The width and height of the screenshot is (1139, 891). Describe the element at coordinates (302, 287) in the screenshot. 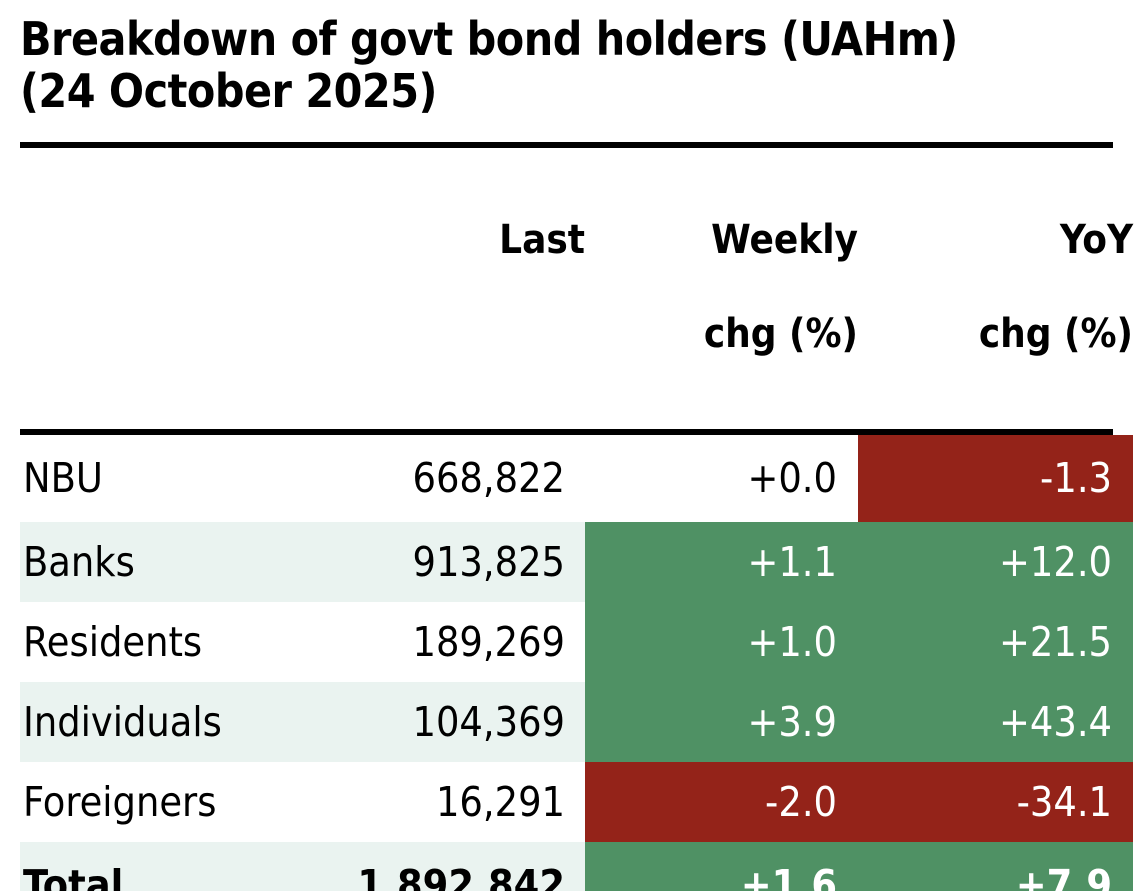

I see `column-header-last: Last` at that location.